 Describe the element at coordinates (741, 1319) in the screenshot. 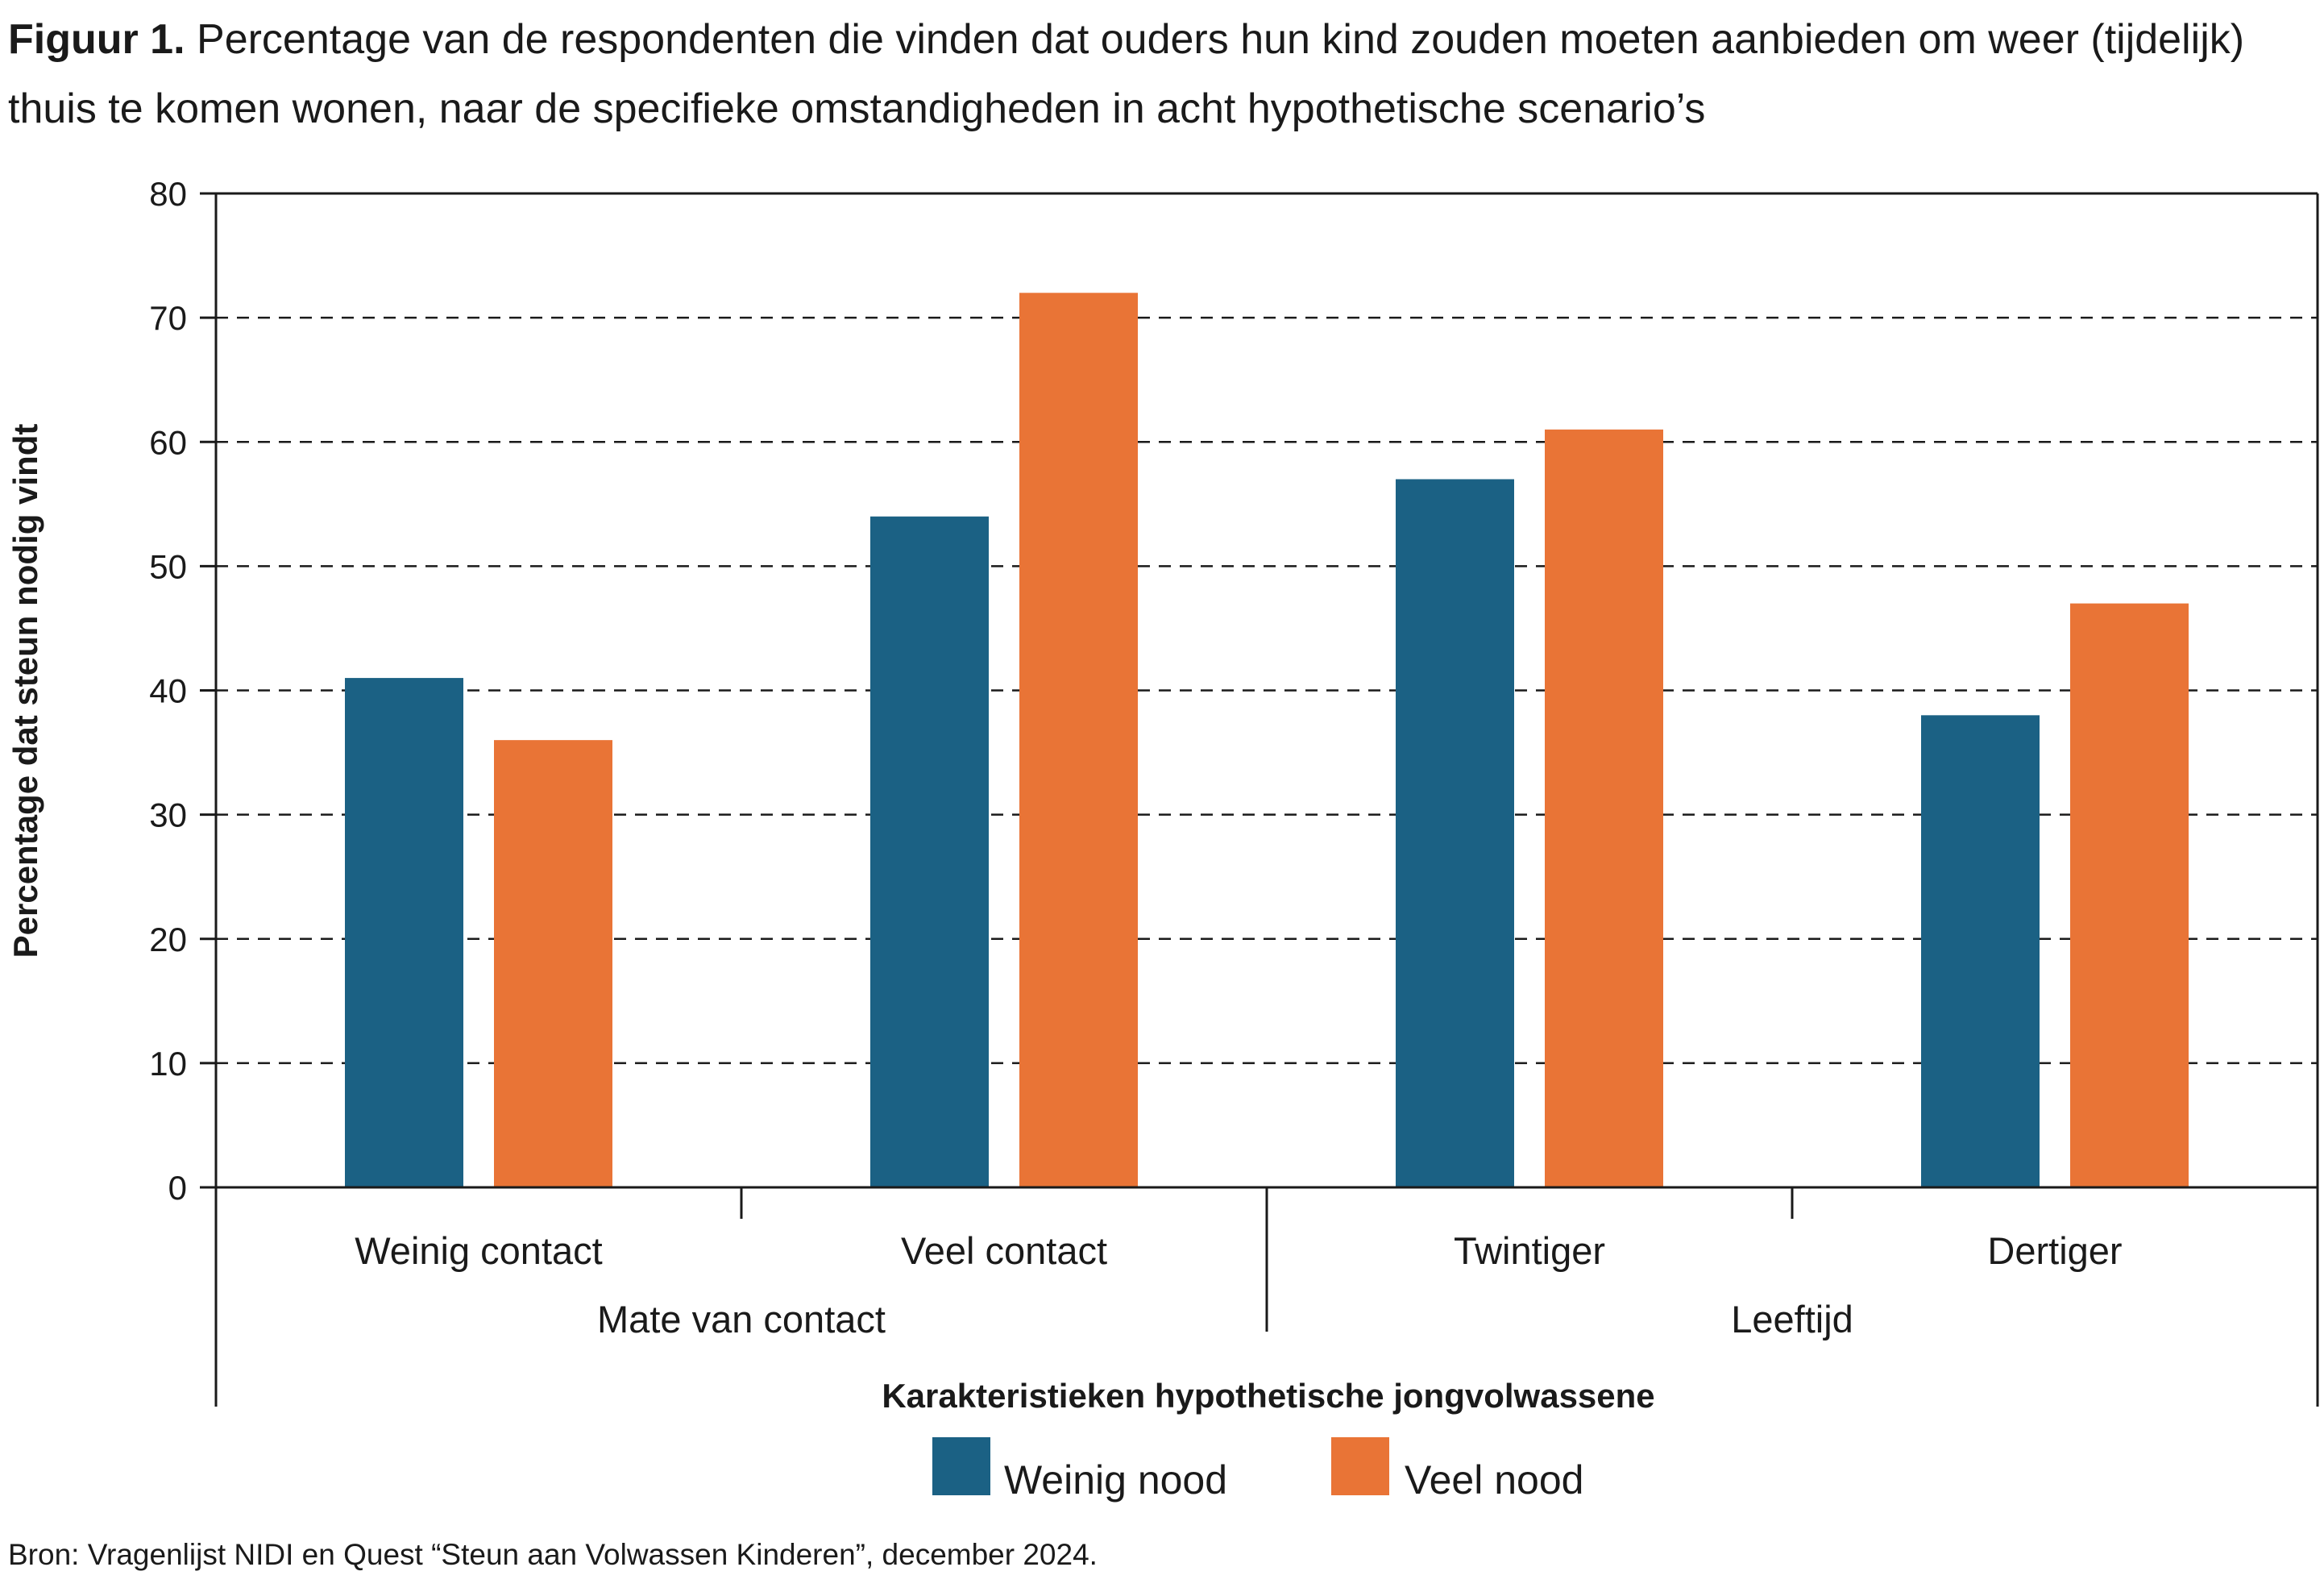

I see `group-label: Mate van contact` at that location.